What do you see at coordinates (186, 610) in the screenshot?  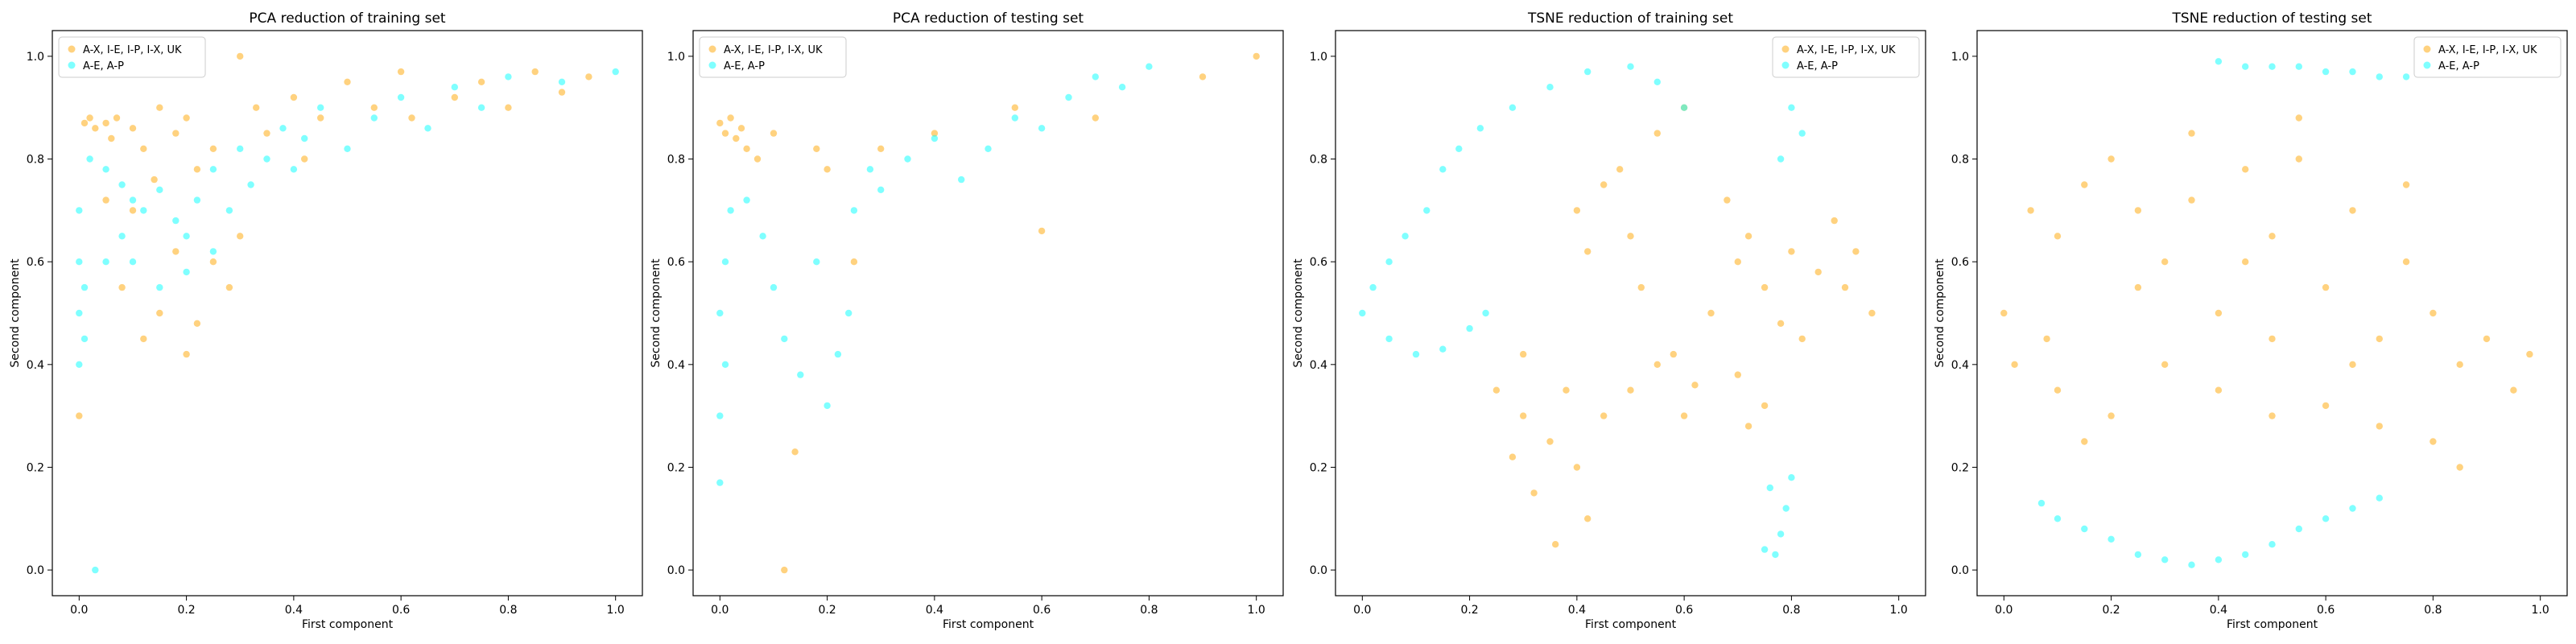 I see `x-tick-label: 0.2` at bounding box center [186, 610].